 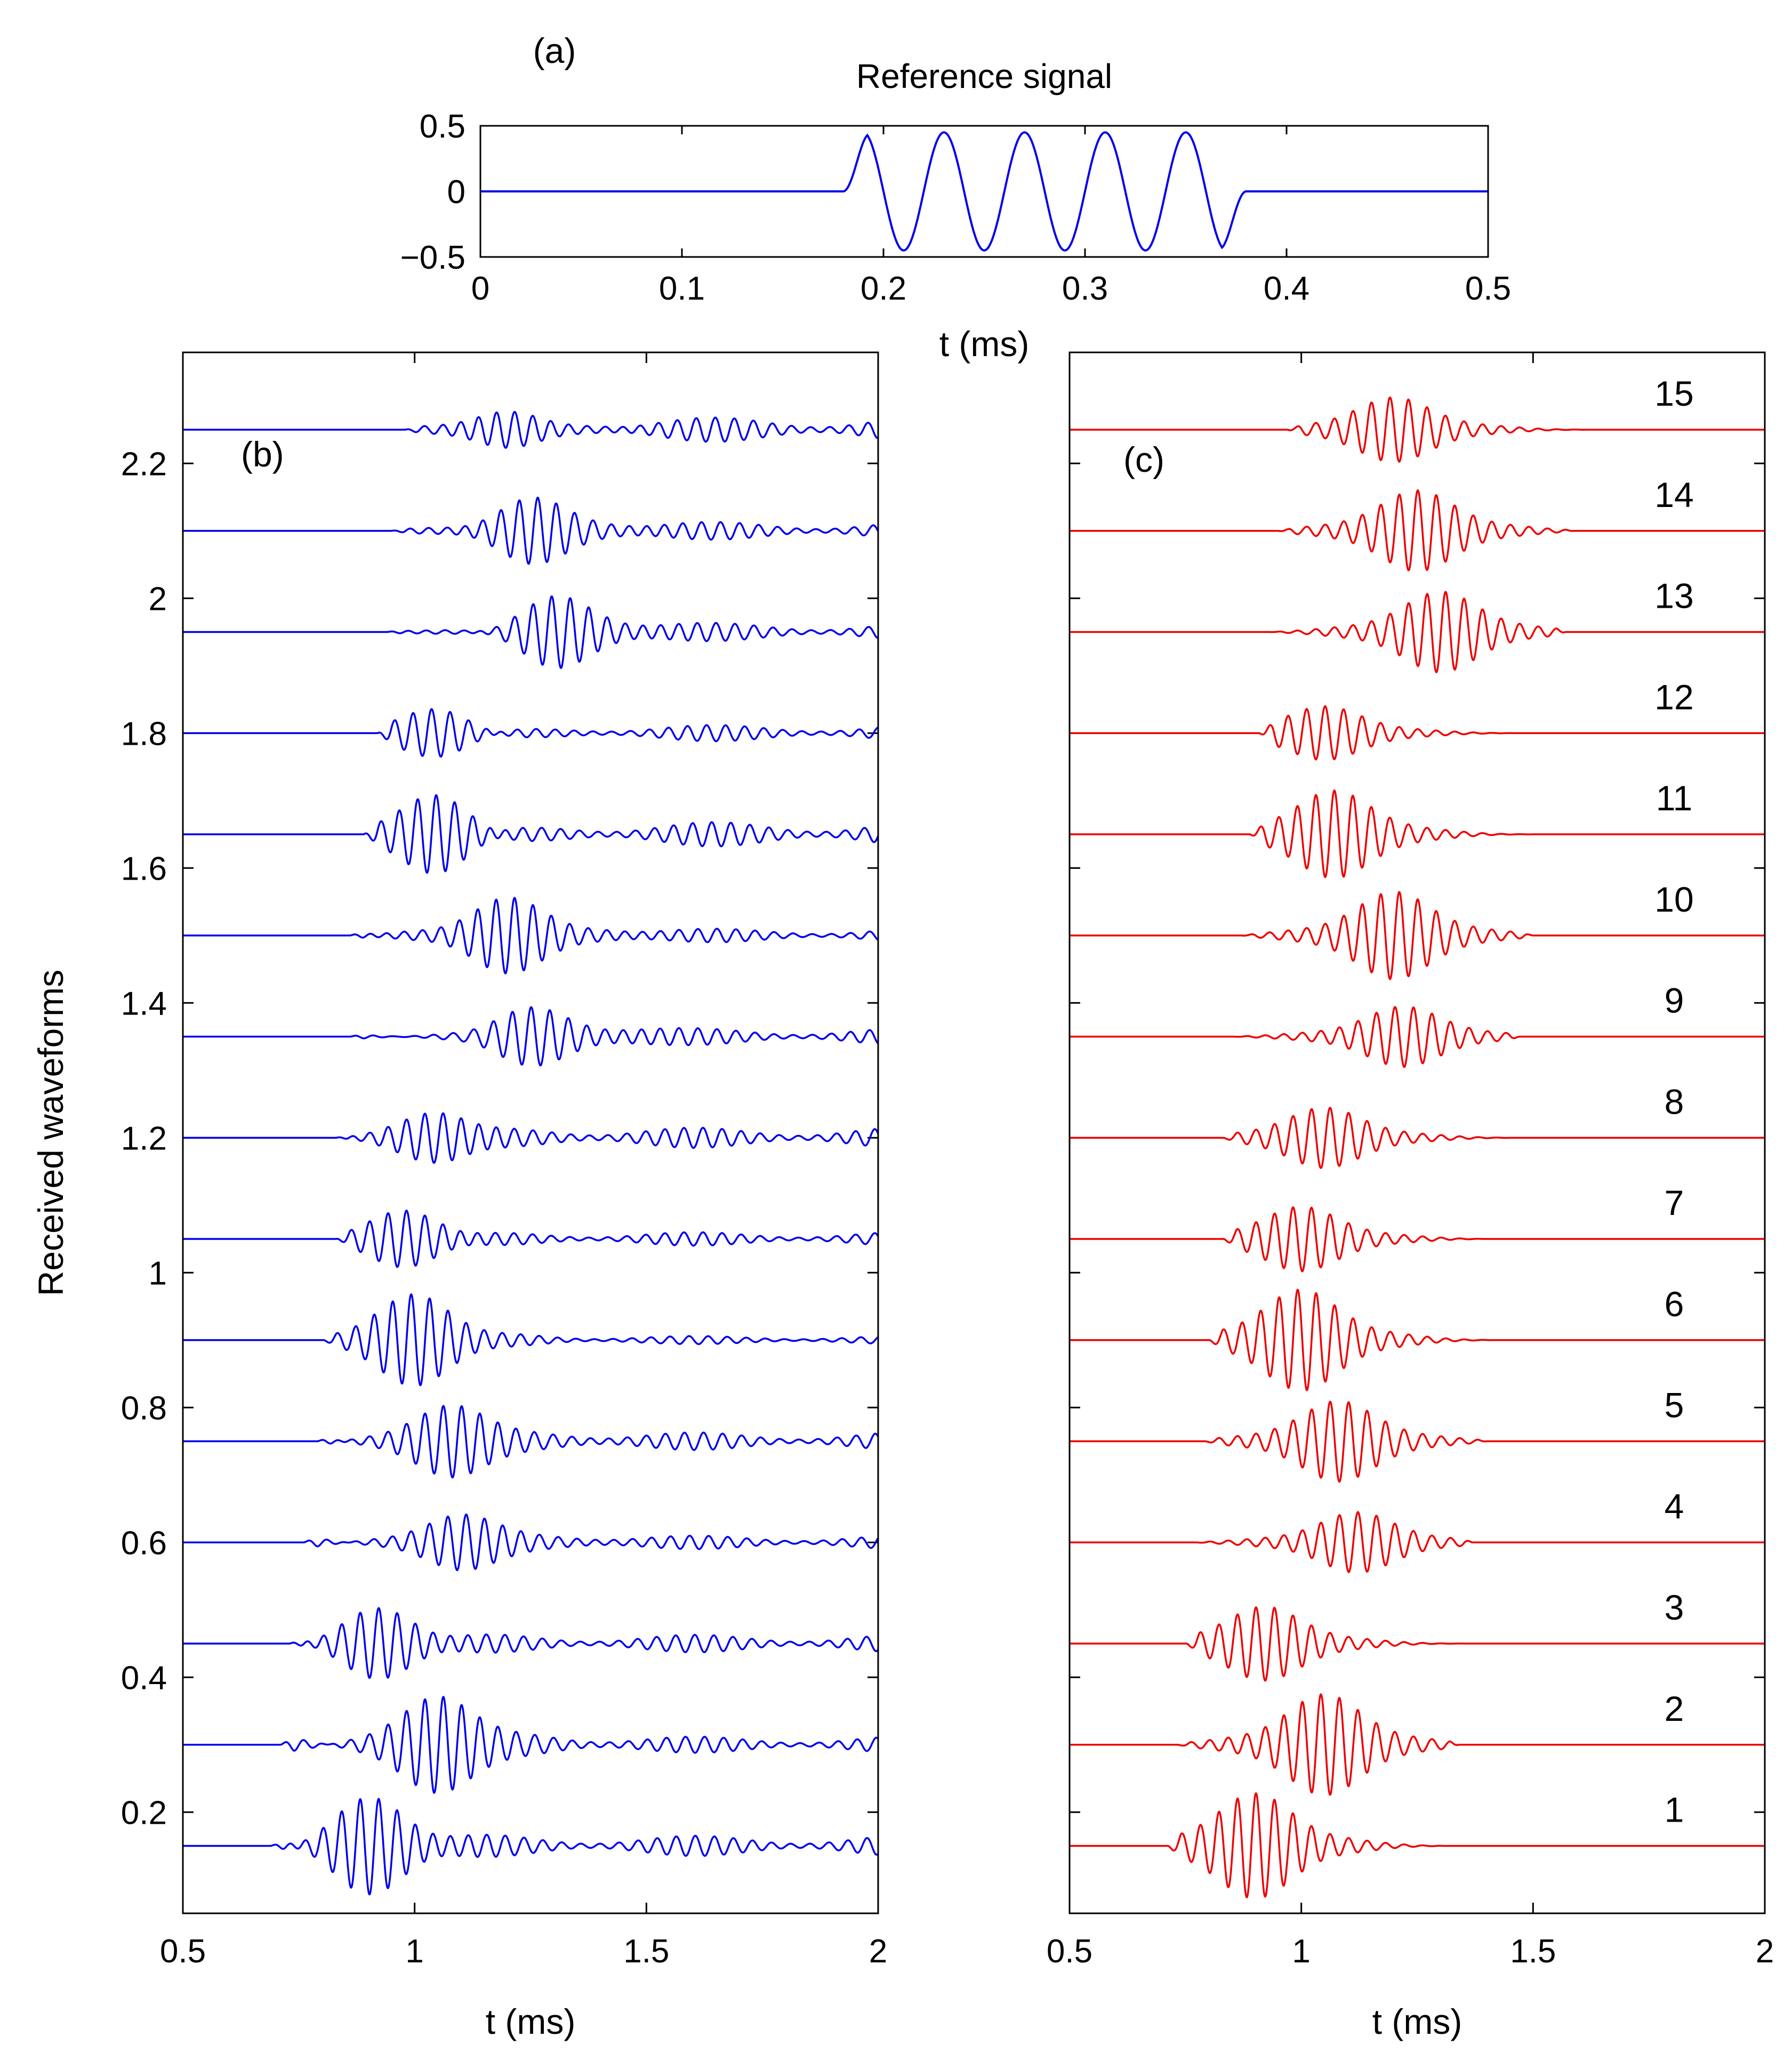 What do you see at coordinates (1488, 289) in the screenshot?
I see `panel-a-x-tick-label: 0.5` at bounding box center [1488, 289].